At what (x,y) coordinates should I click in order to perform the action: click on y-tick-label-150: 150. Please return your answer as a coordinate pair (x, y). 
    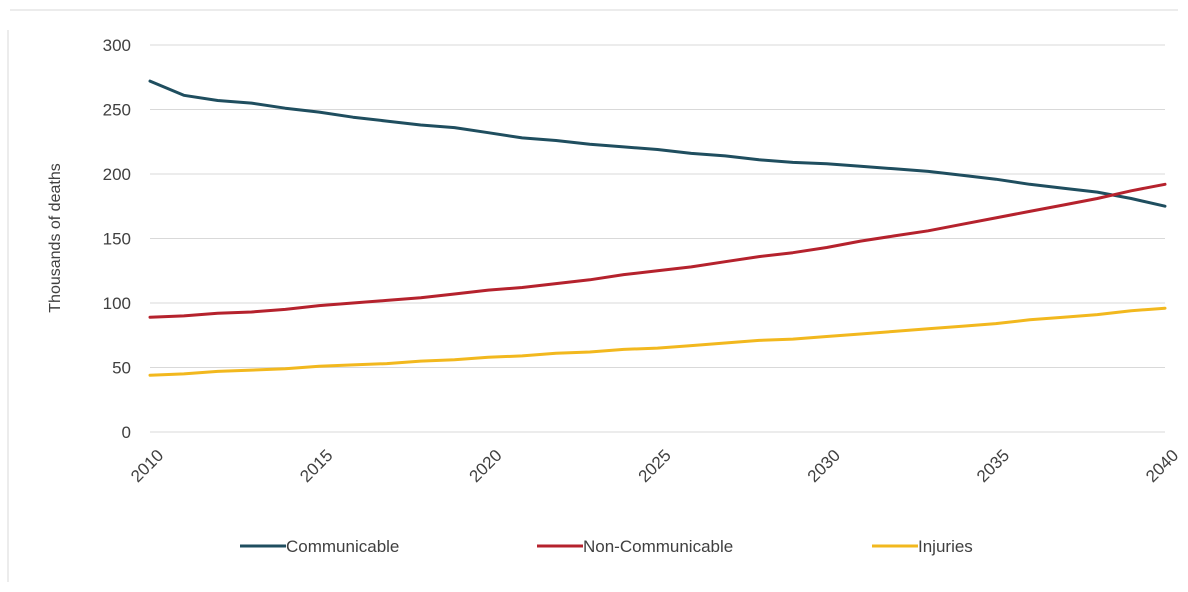
    Looking at the image, I should click on (117, 239).